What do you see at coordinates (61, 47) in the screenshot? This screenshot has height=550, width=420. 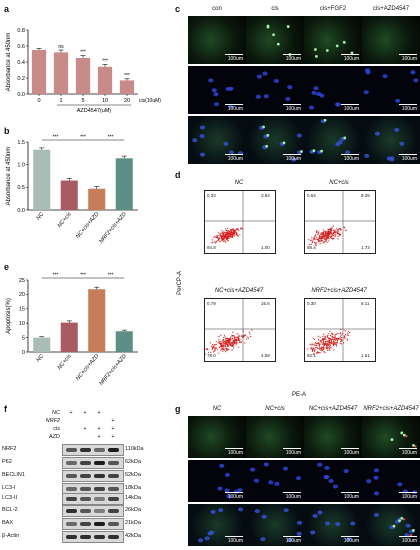 I see `significance-mark: ns` at bounding box center [61, 47].